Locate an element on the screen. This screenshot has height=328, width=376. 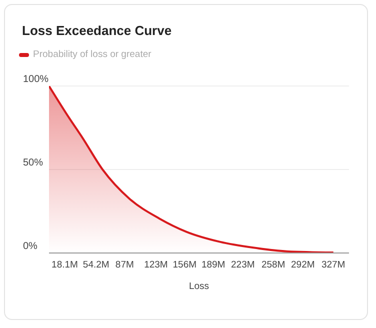
x-axis-title: Loss is located at coordinates (199, 286).